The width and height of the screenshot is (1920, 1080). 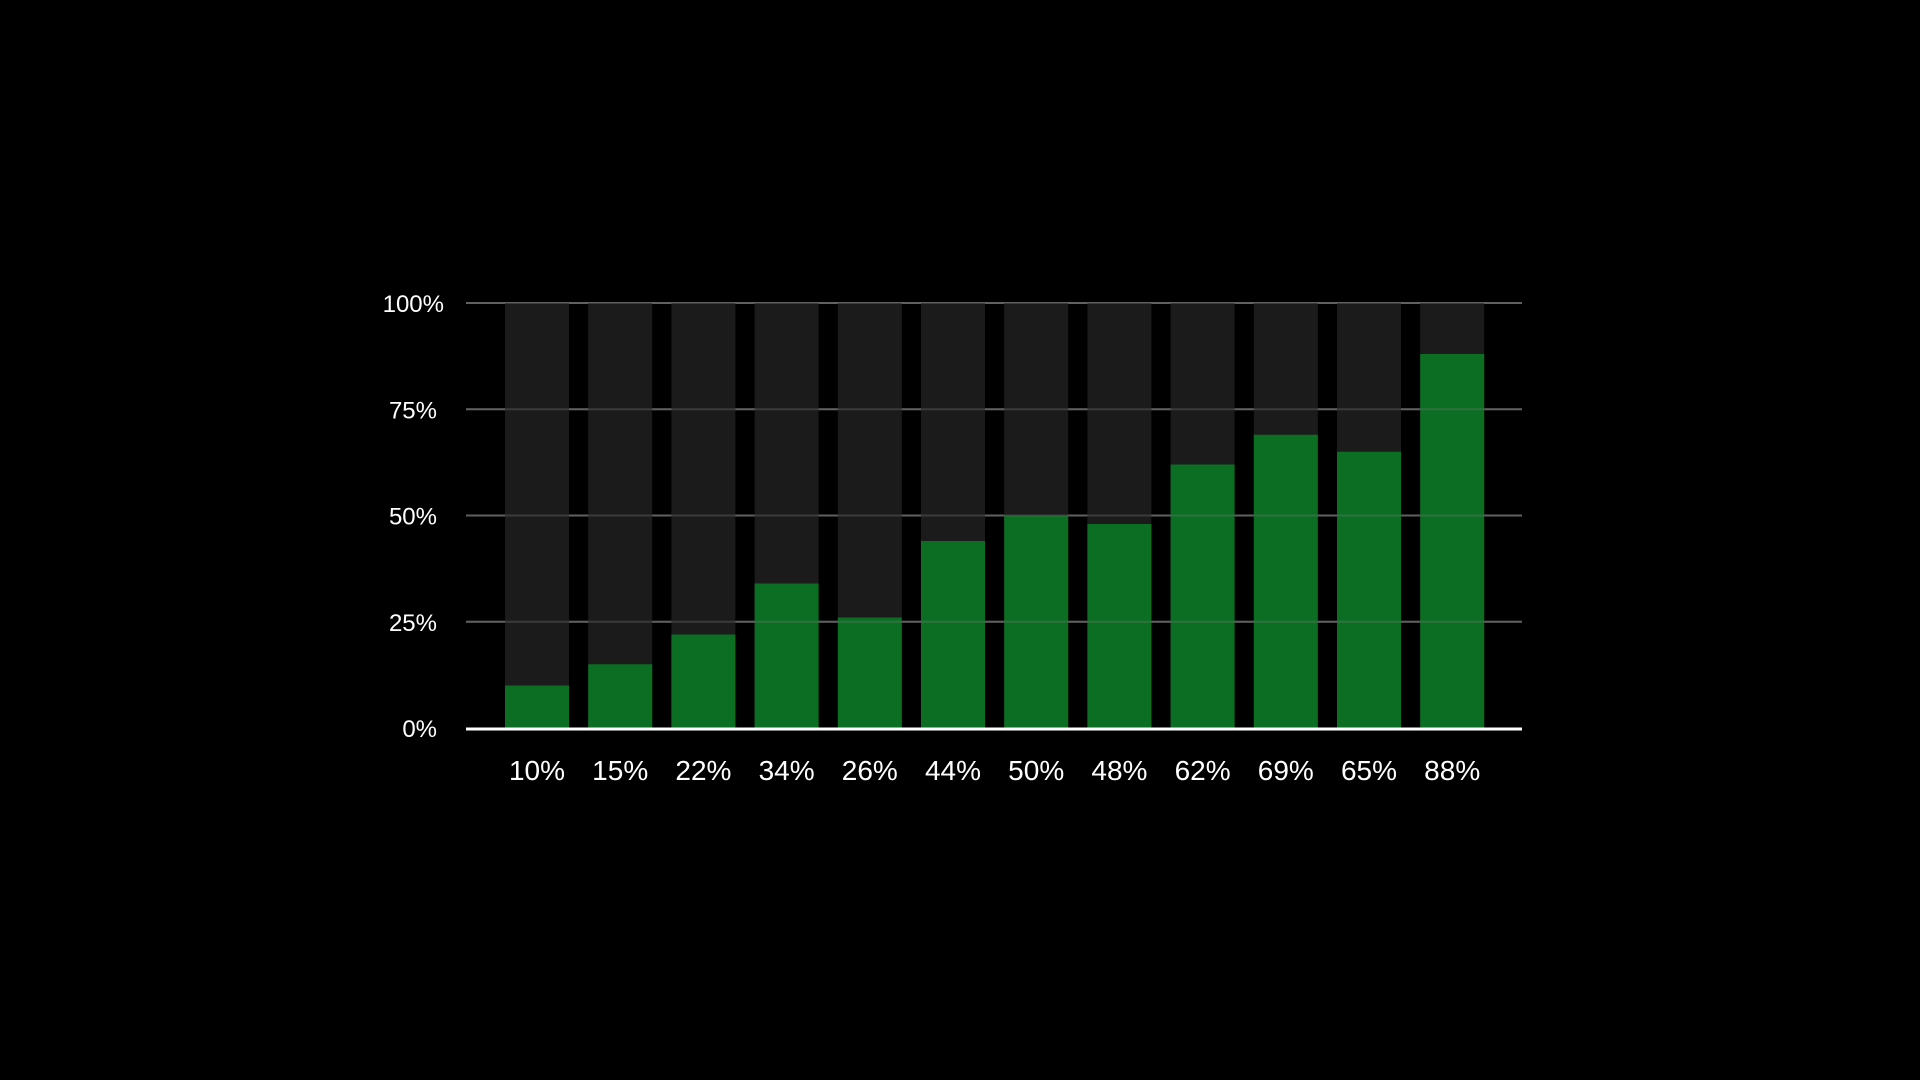 I want to click on x-tick-label: 34%, so click(x=787, y=770).